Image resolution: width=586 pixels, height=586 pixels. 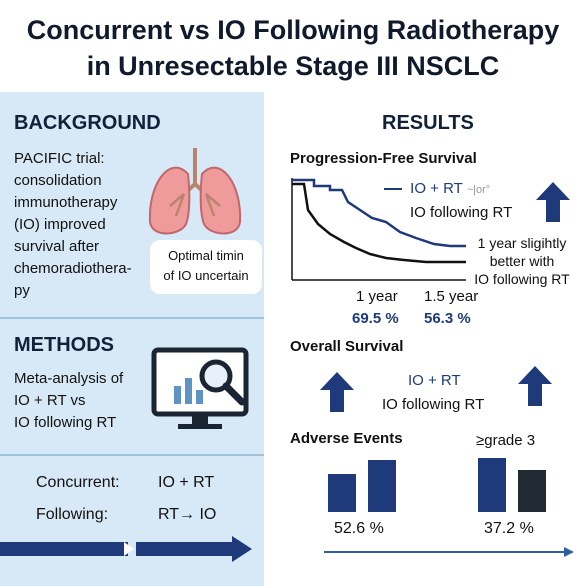 I want to click on callout-line-2: of IO uncertain, so click(x=206, y=275).